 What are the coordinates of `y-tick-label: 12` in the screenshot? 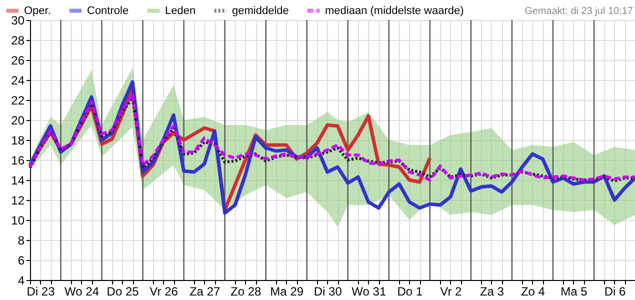 It's located at (18, 201).